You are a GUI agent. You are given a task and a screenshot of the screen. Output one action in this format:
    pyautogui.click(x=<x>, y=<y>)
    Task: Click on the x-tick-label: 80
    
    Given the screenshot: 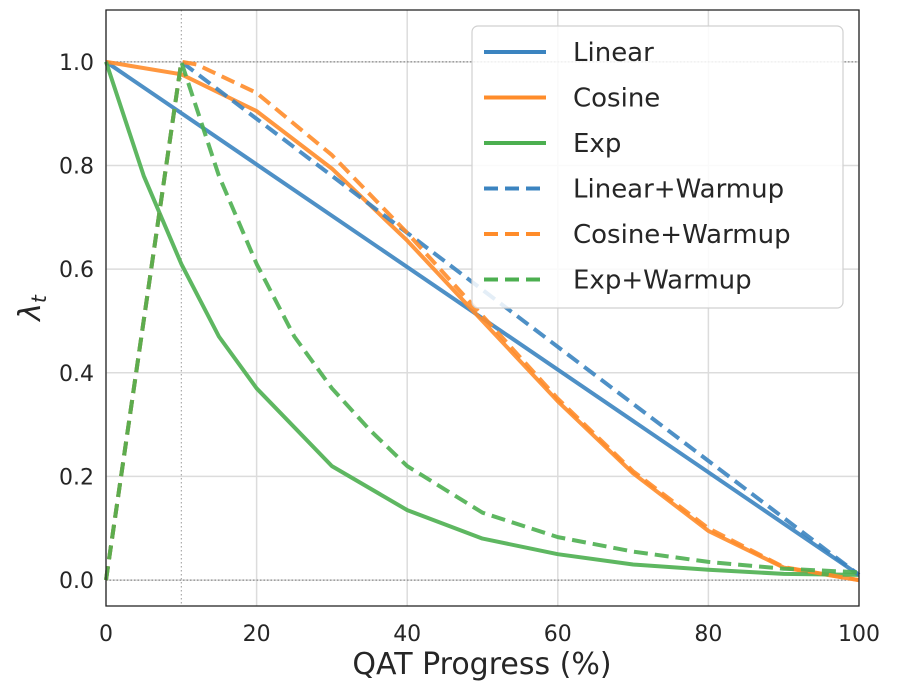 What is the action you would take?
    pyautogui.click(x=708, y=634)
    